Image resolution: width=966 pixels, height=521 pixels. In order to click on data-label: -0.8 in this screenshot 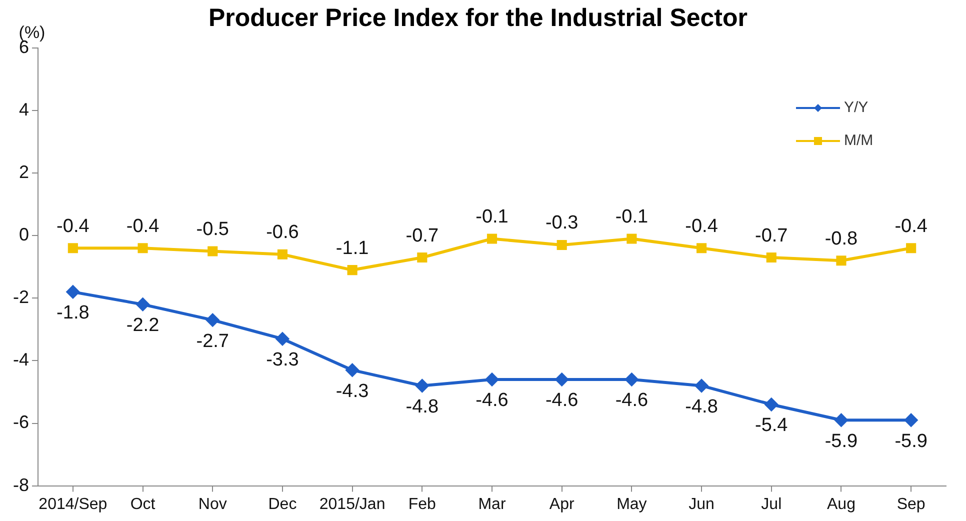, I will do `click(841, 239)`.